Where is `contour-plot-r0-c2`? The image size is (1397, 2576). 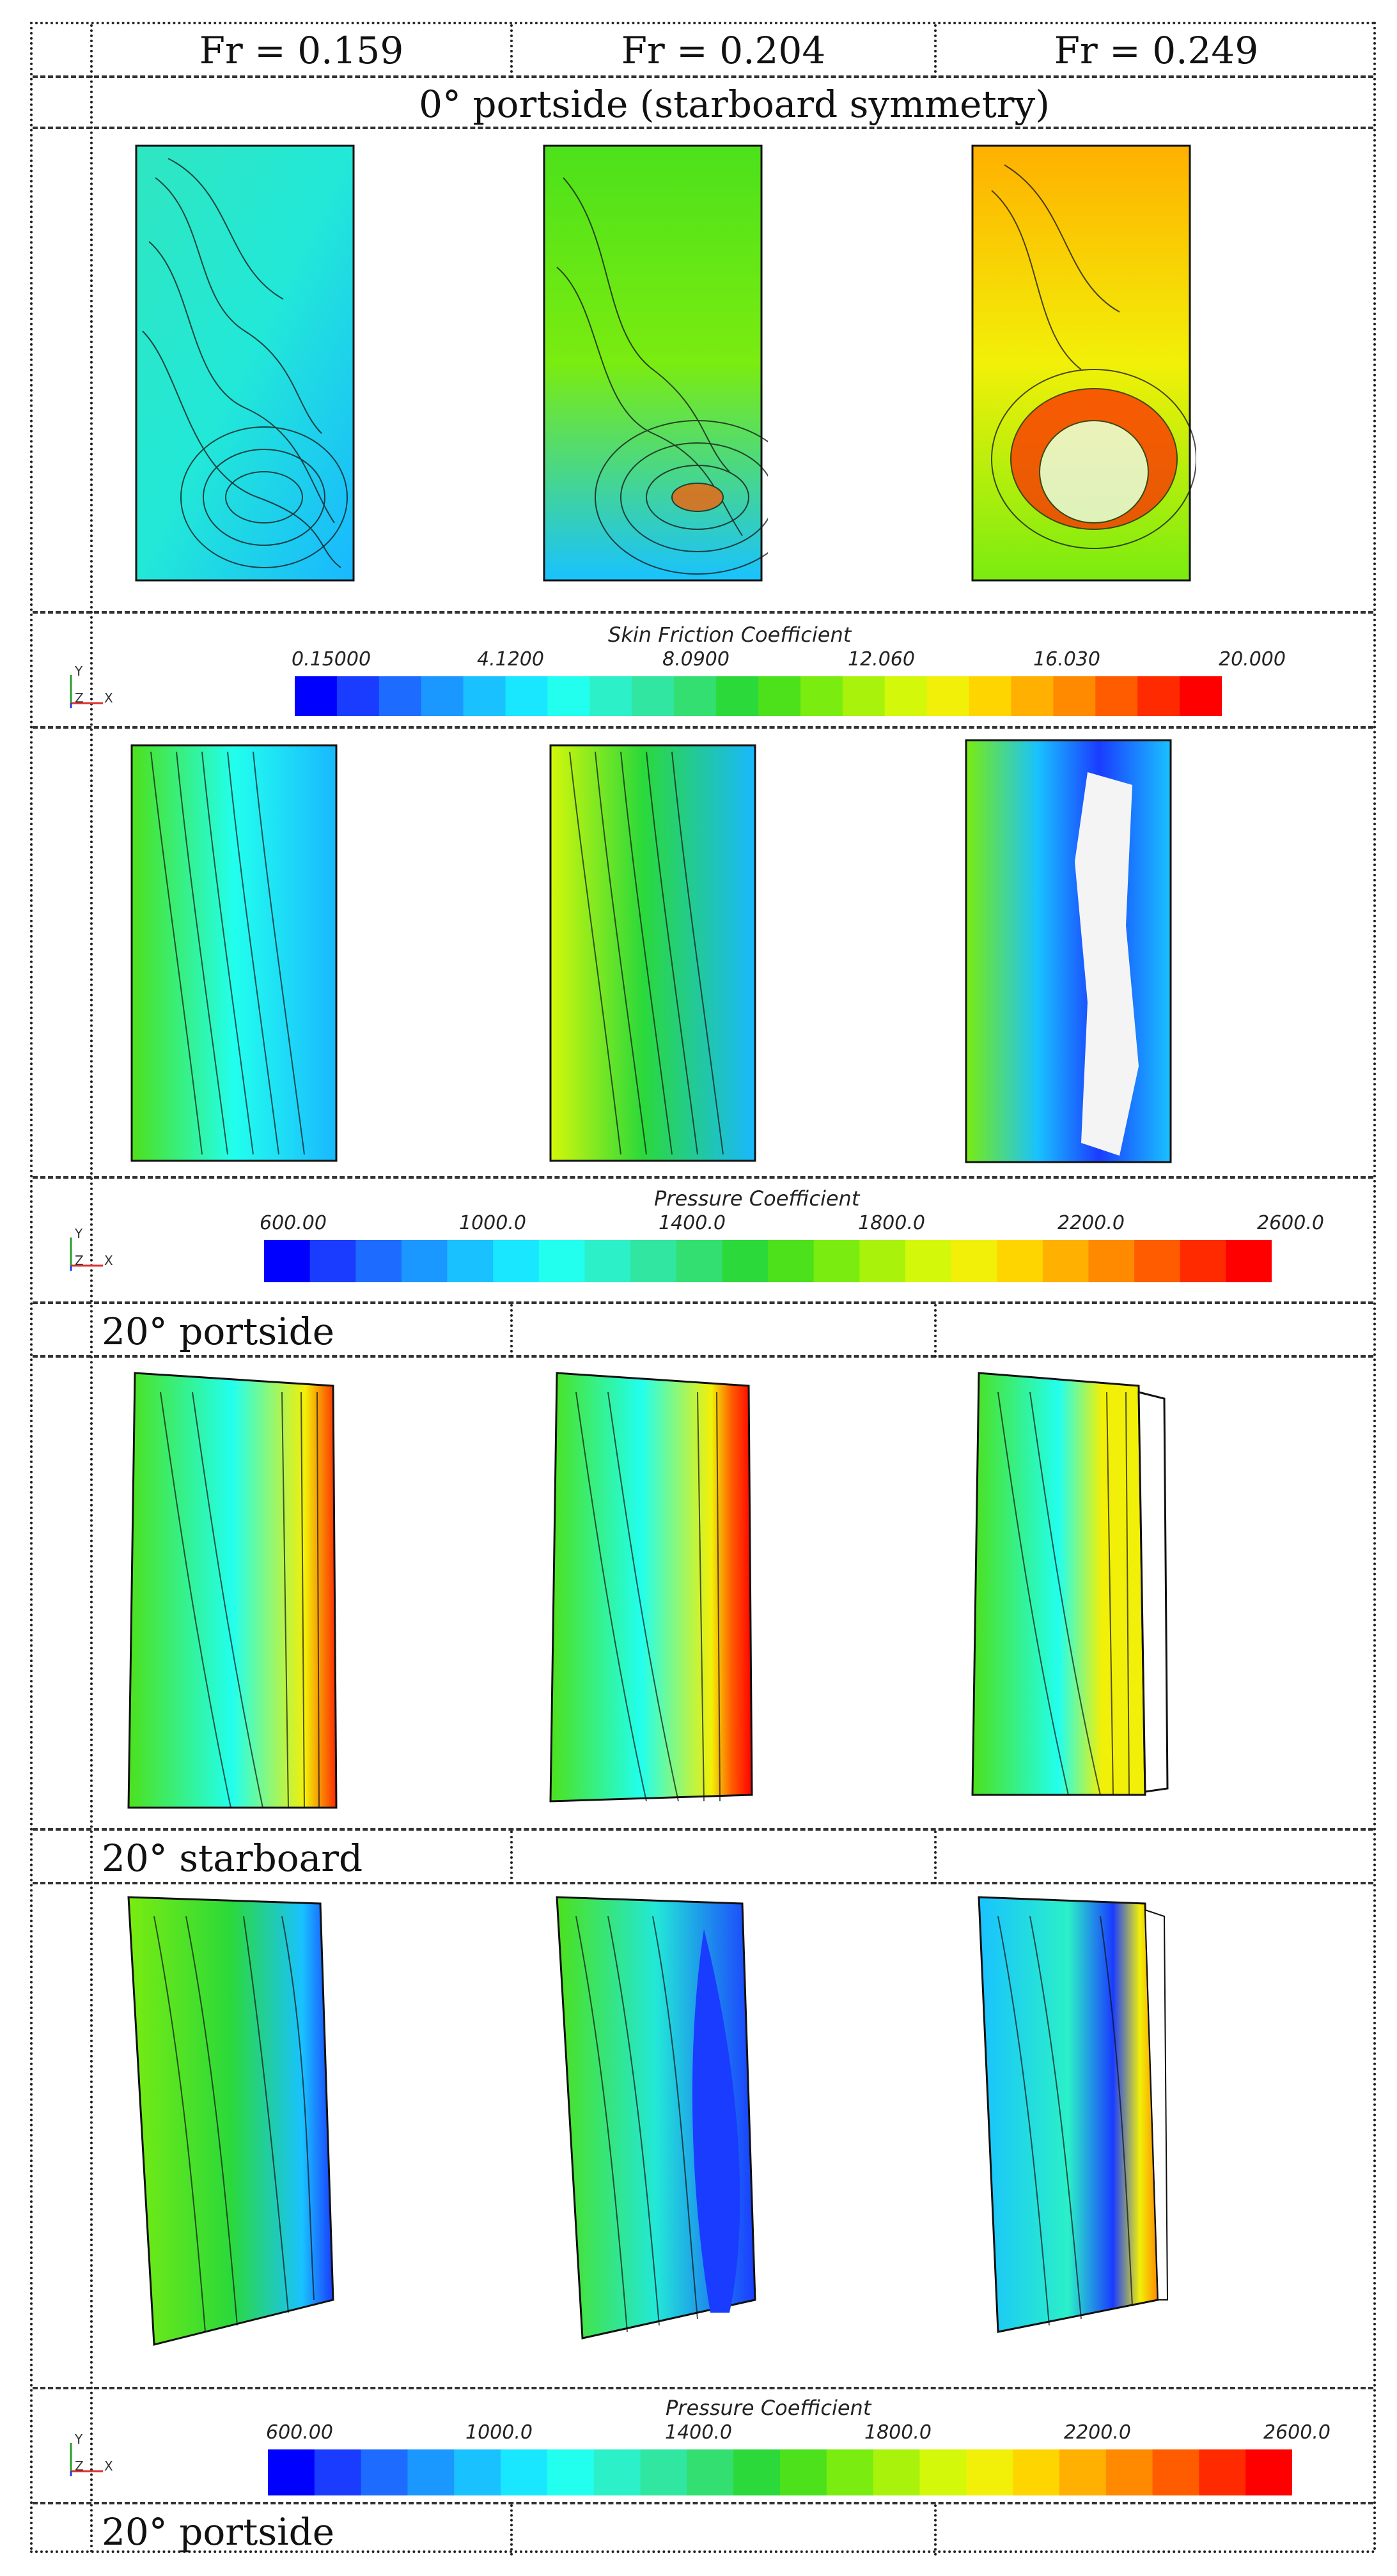 contour-plot-r0-c2 is located at coordinates (1083, 363).